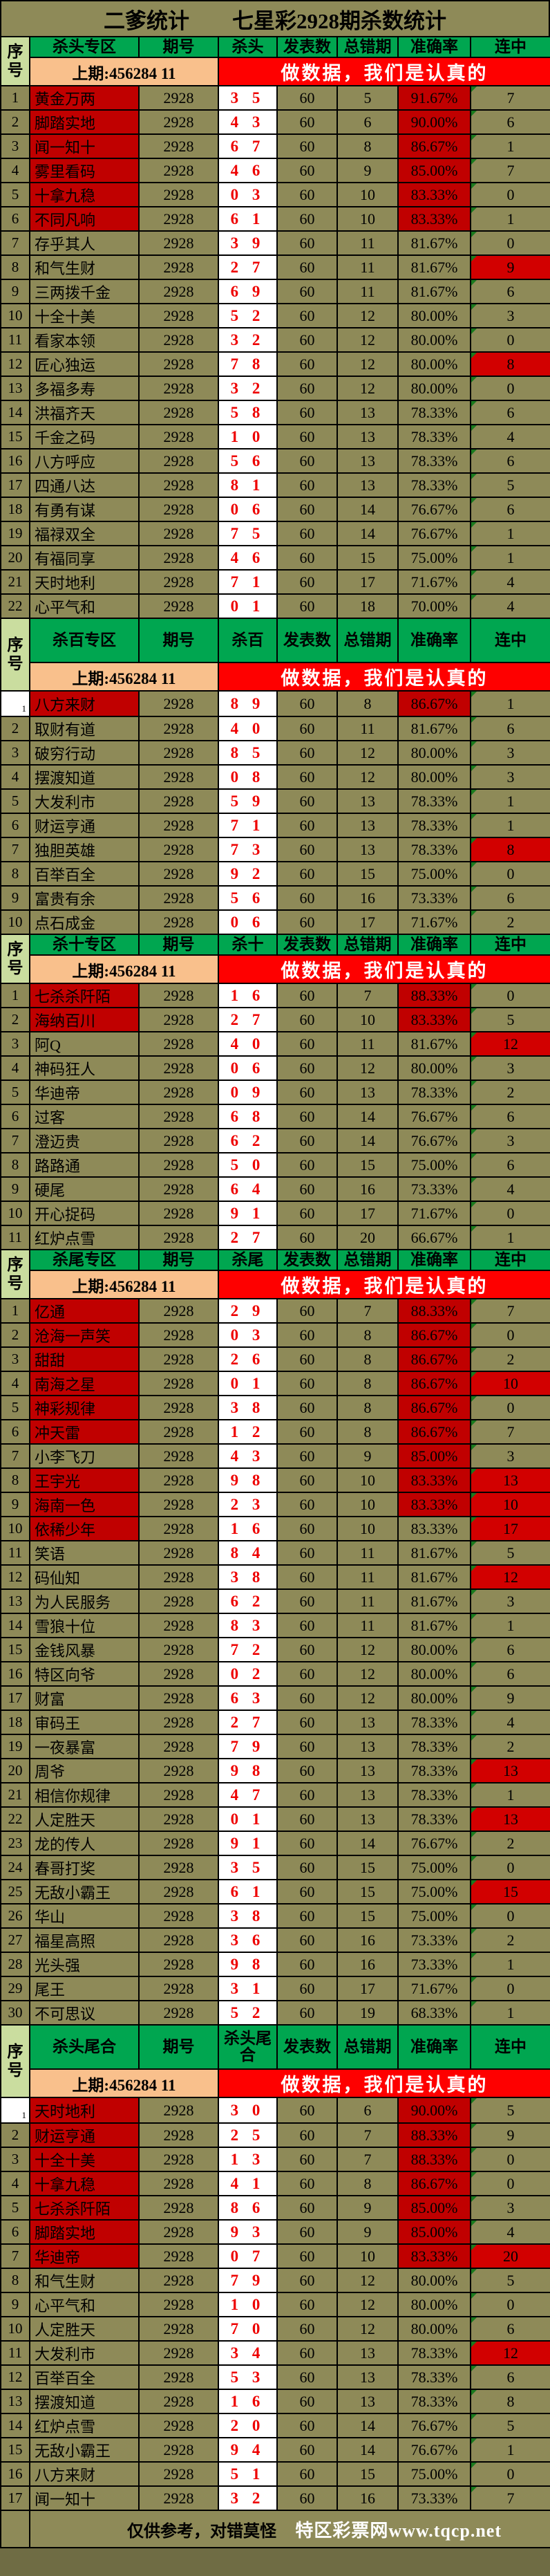  I want to click on row-index-cell: 8, so click(15, 2280).